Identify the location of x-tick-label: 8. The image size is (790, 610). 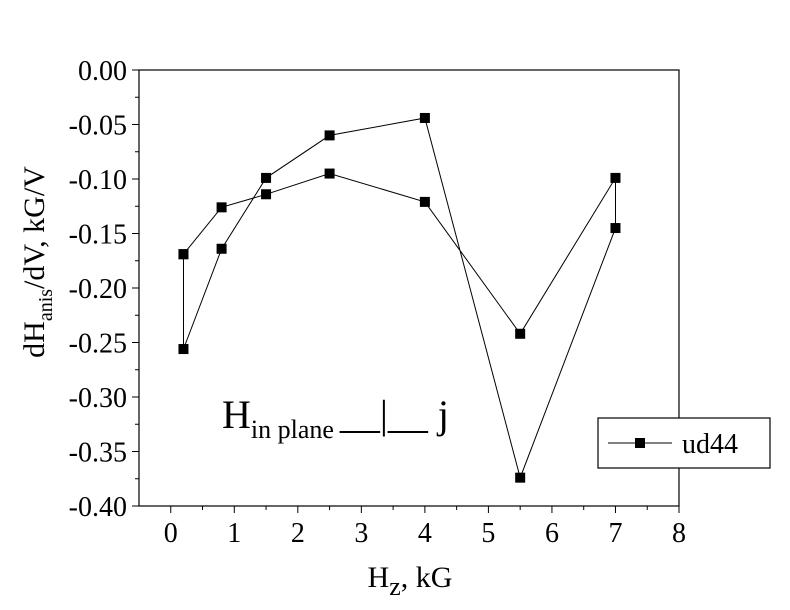
(679, 533).